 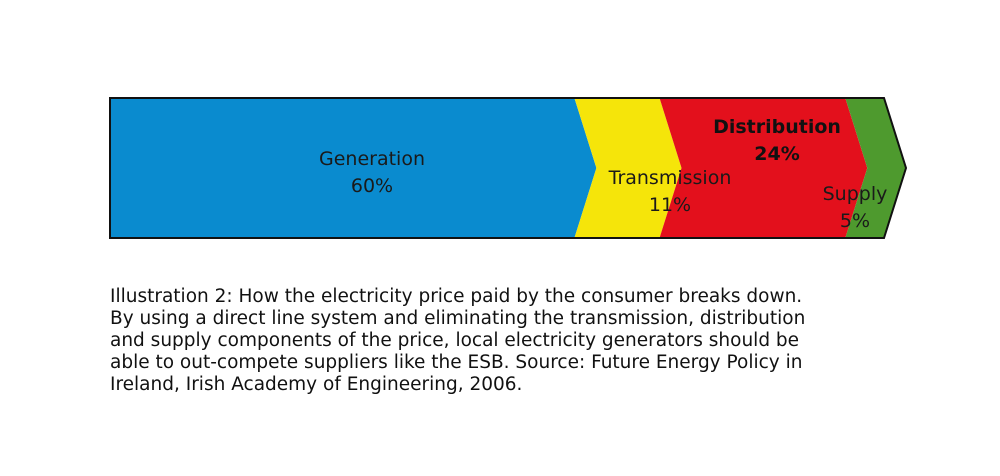 I want to click on segment-transmission, so click(x=628, y=168).